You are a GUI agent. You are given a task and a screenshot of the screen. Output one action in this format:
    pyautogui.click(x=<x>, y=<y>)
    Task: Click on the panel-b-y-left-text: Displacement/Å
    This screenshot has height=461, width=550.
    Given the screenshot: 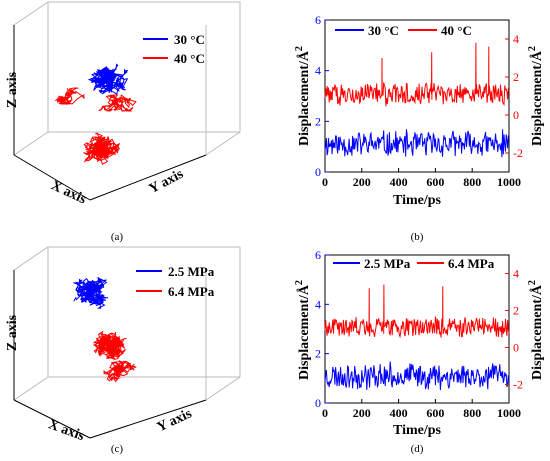 What is the action you would take?
    pyautogui.click(x=304, y=98)
    